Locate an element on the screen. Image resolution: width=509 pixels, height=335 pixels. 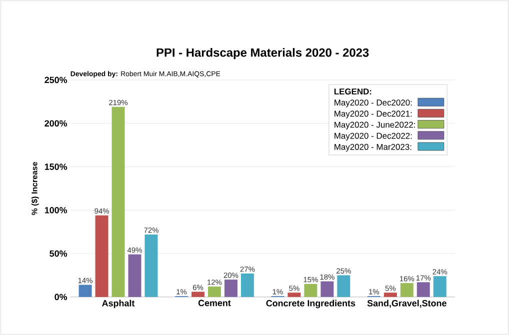
legend-label: May2020 - Dec2020: is located at coordinates (373, 104).